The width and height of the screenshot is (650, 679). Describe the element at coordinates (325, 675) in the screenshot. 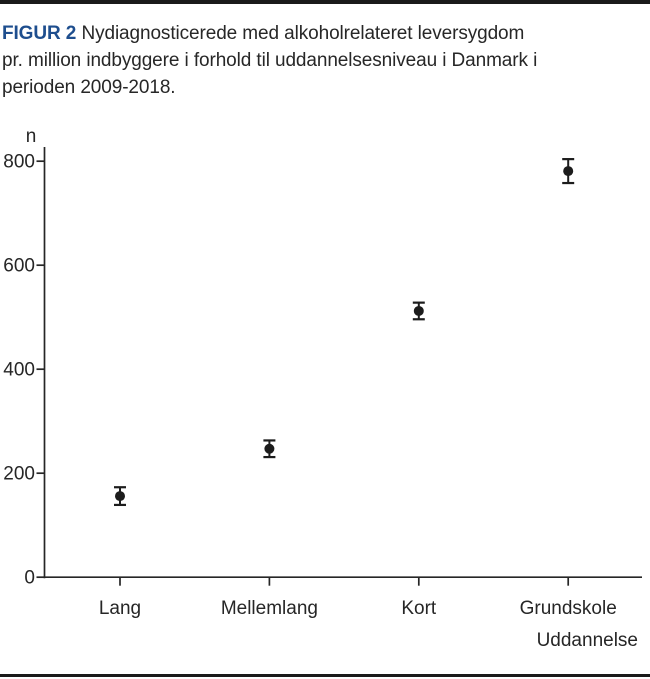

I see `bottom-rule` at that location.